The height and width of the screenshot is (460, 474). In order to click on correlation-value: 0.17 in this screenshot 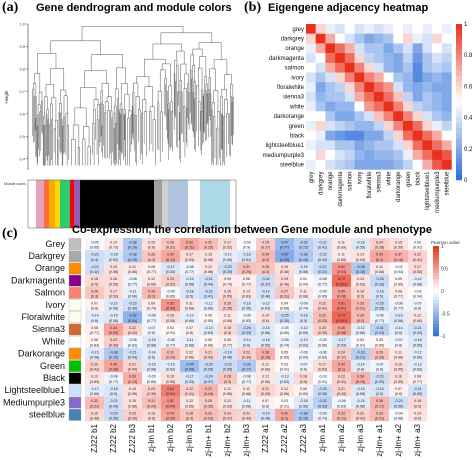, I will do `click(322, 364)`.